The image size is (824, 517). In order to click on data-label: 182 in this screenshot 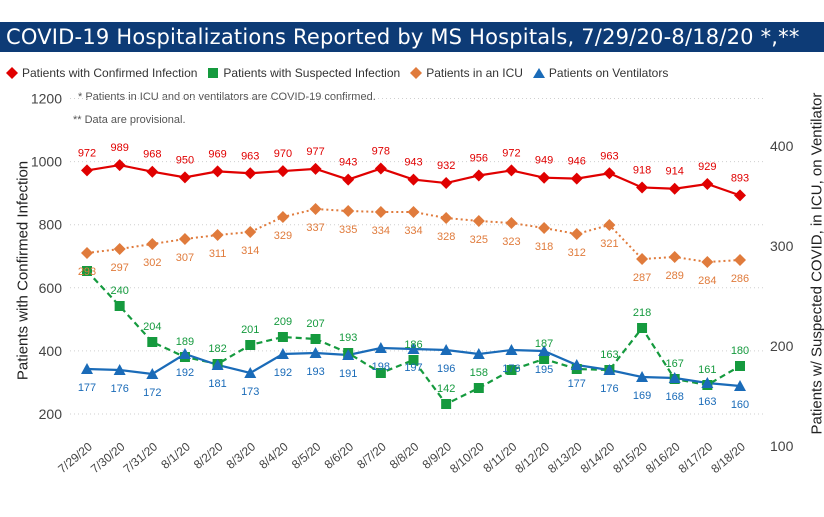, I will do `click(217, 349)`.